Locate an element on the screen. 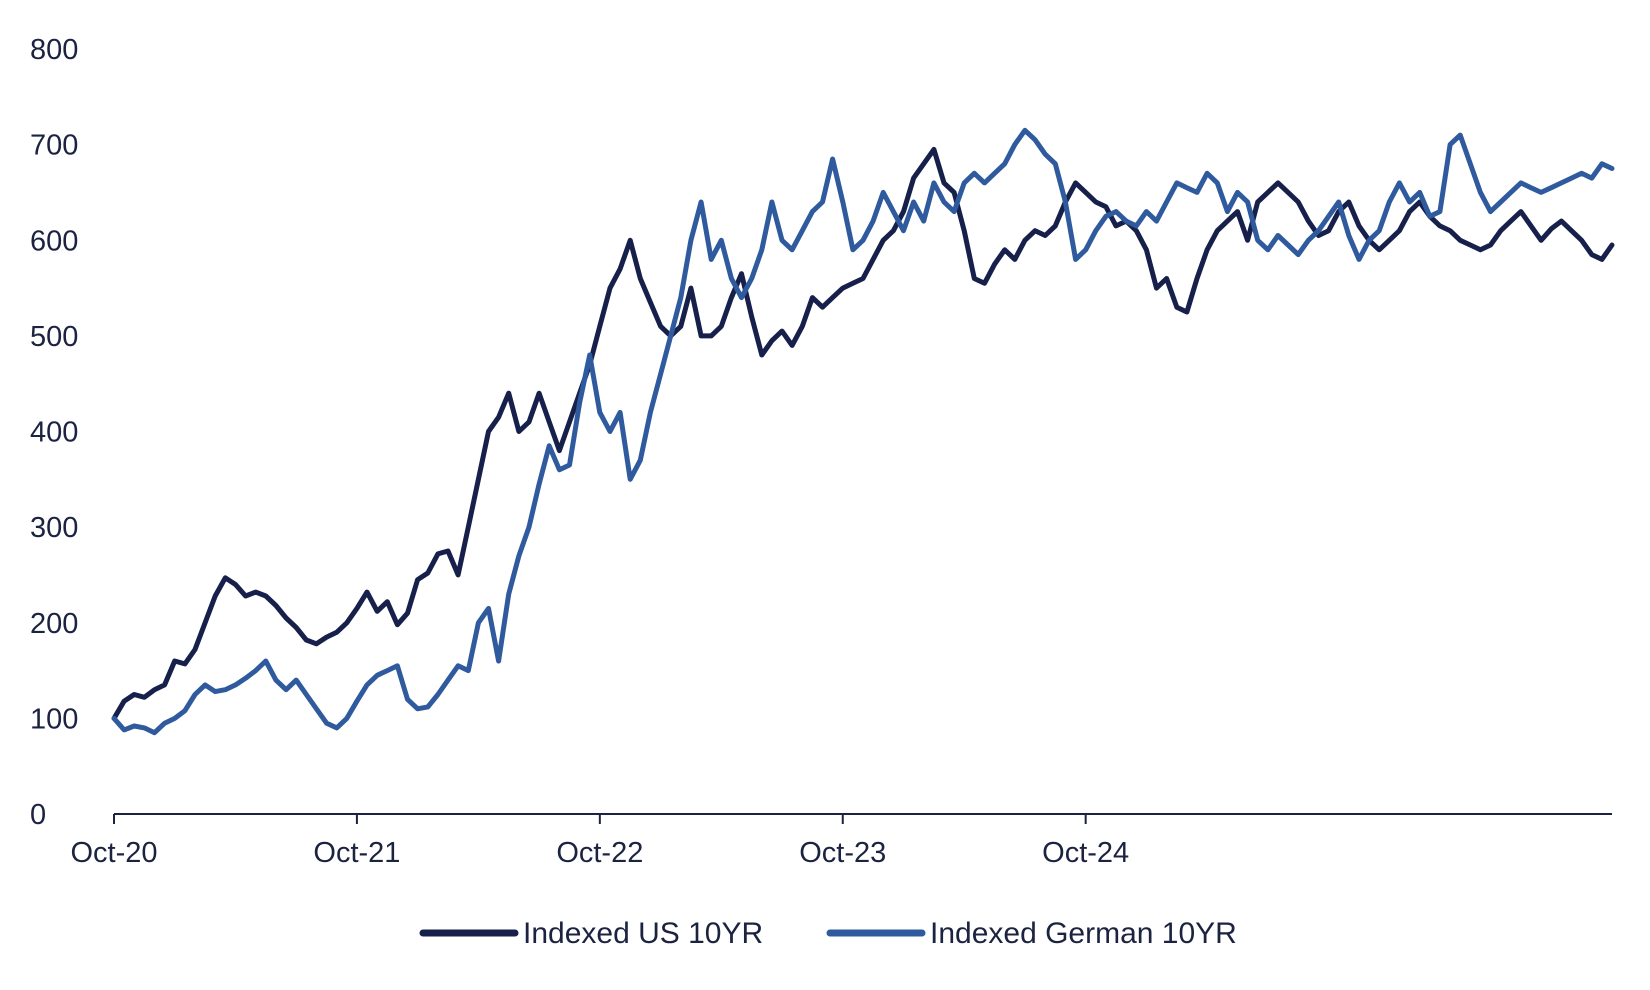 The width and height of the screenshot is (1650, 990). legend-label-german-10yr: Indexed German 10YR is located at coordinates (1083, 933).